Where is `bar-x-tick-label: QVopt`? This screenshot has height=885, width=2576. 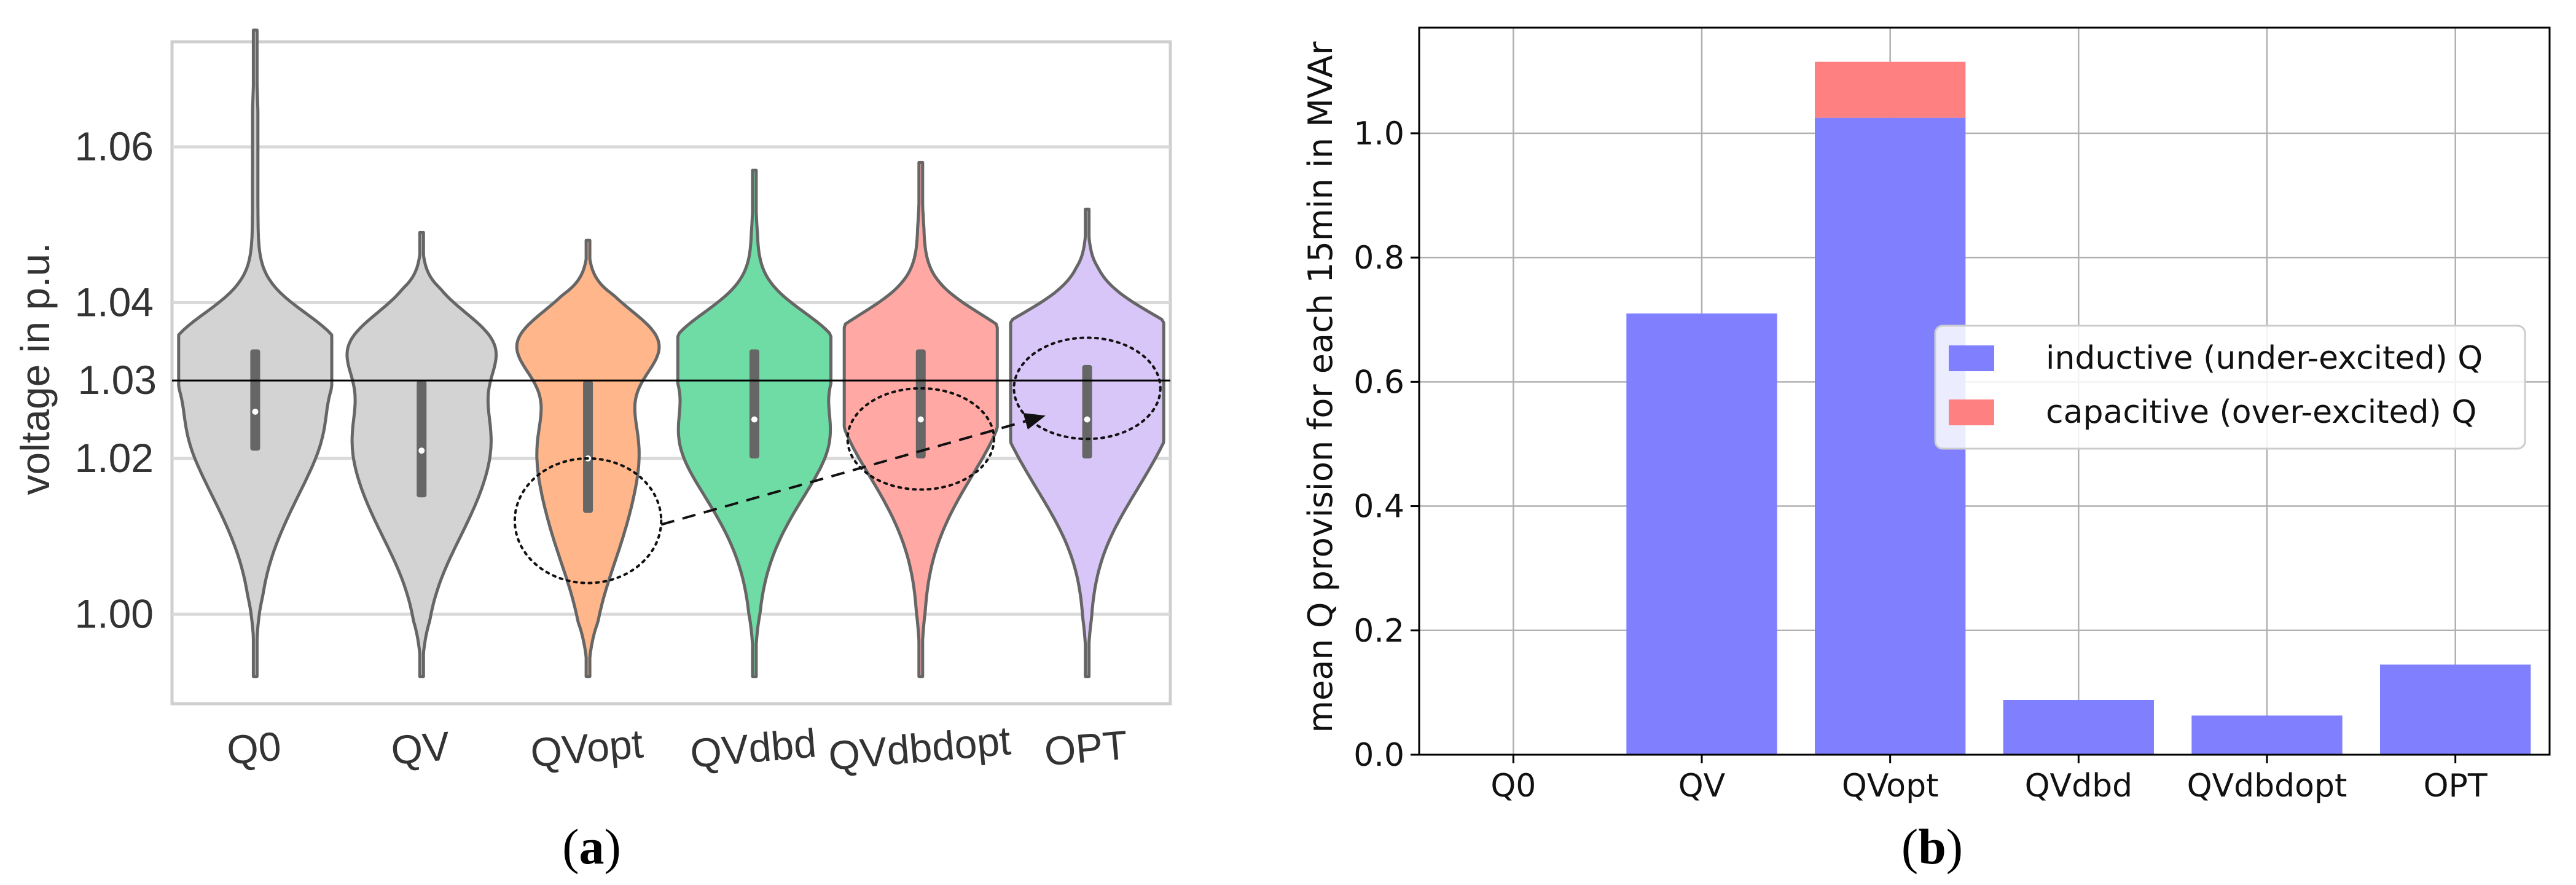
bar-x-tick-label: QVopt is located at coordinates (1890, 786).